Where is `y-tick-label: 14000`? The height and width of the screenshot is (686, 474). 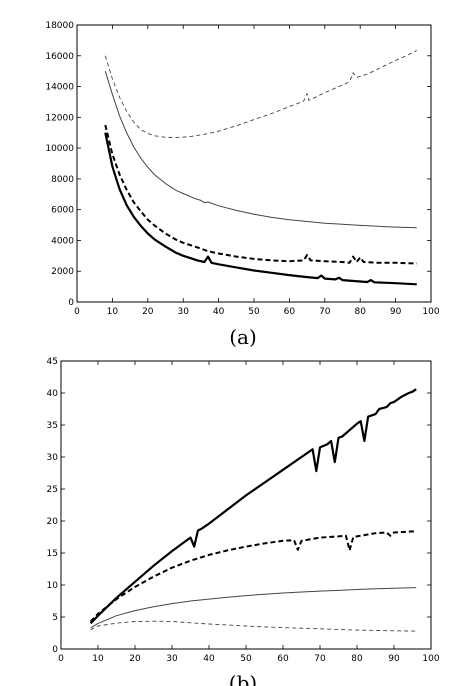
y-tick-label: 14000 is located at coordinates (59, 88).